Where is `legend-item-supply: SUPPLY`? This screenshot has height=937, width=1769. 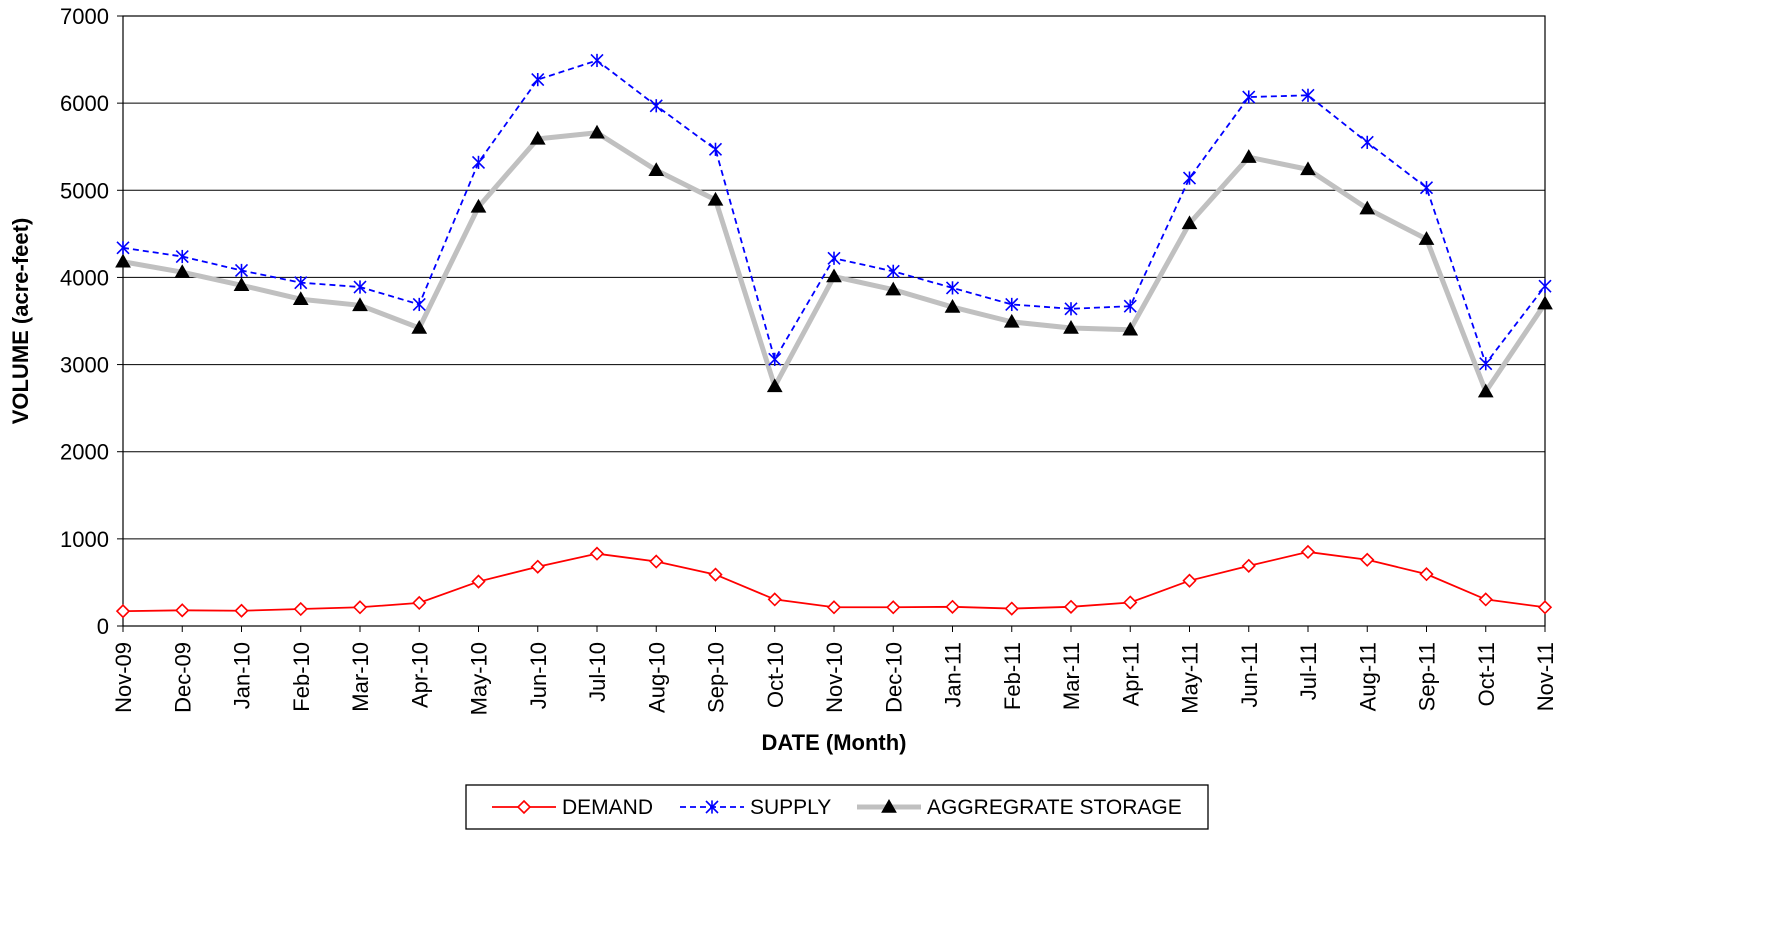 legend-item-supply: SUPPLY is located at coordinates (755, 807).